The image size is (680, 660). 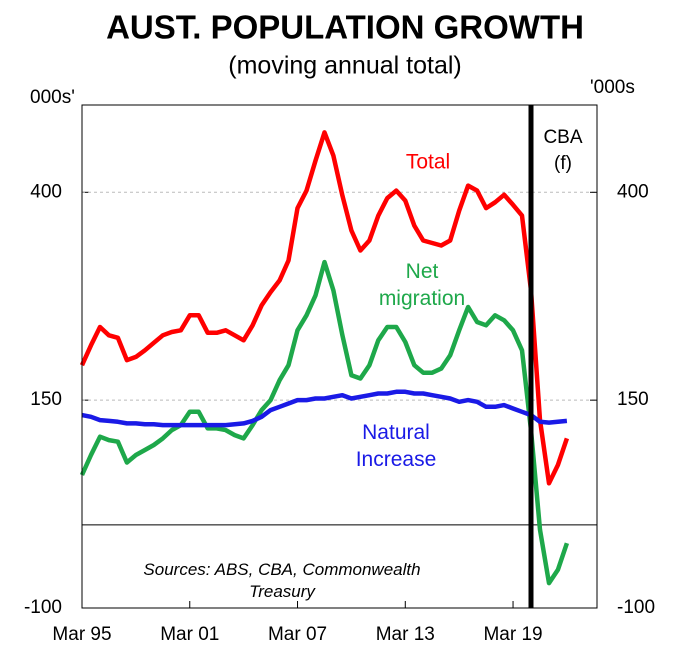 What do you see at coordinates (636, 607) in the screenshot?
I see `y2-tick-label: -100` at bounding box center [636, 607].